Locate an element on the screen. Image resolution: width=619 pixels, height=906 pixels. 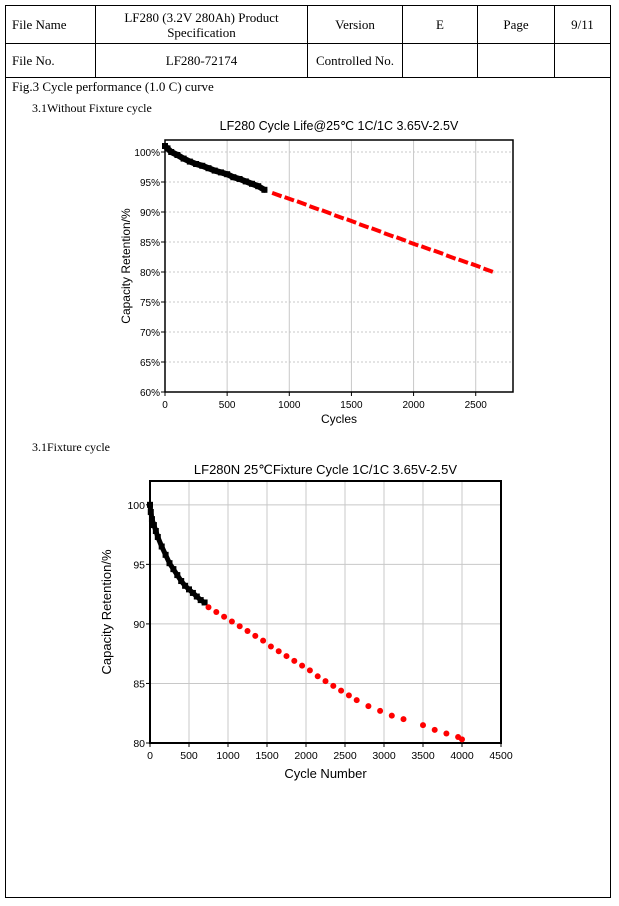
y-tick-label: 85 is located at coordinates (139, 684).